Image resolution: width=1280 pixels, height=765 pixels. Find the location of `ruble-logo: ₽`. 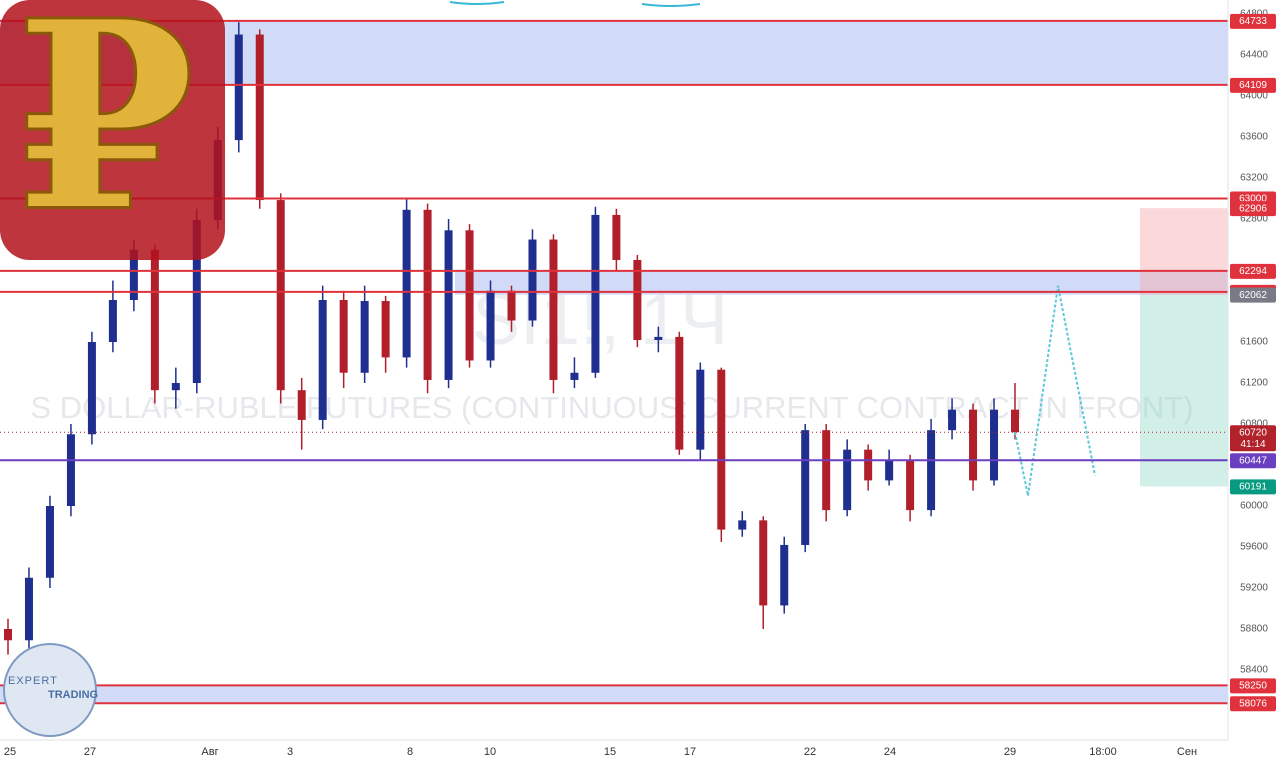

ruble-logo: ₽ is located at coordinates (112, 135).